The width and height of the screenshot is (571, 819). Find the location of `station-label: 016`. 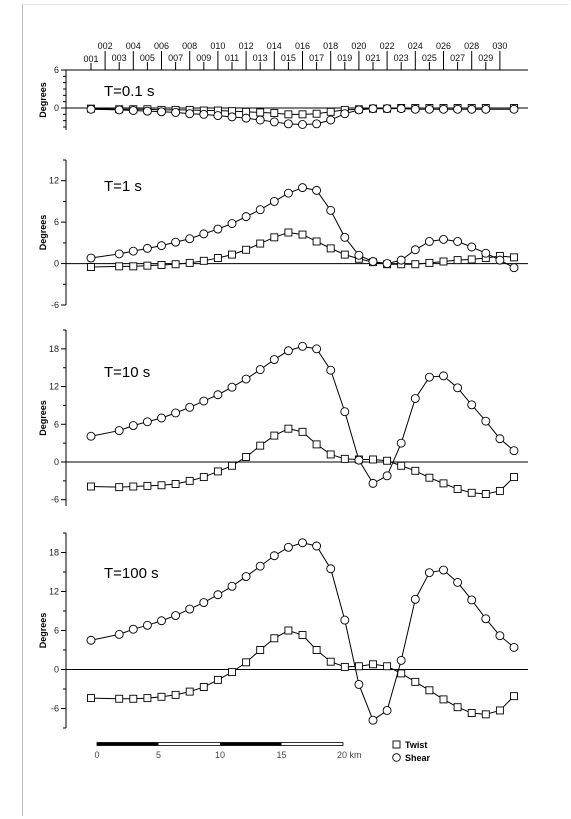

station-label: 016 is located at coordinates (302, 46).